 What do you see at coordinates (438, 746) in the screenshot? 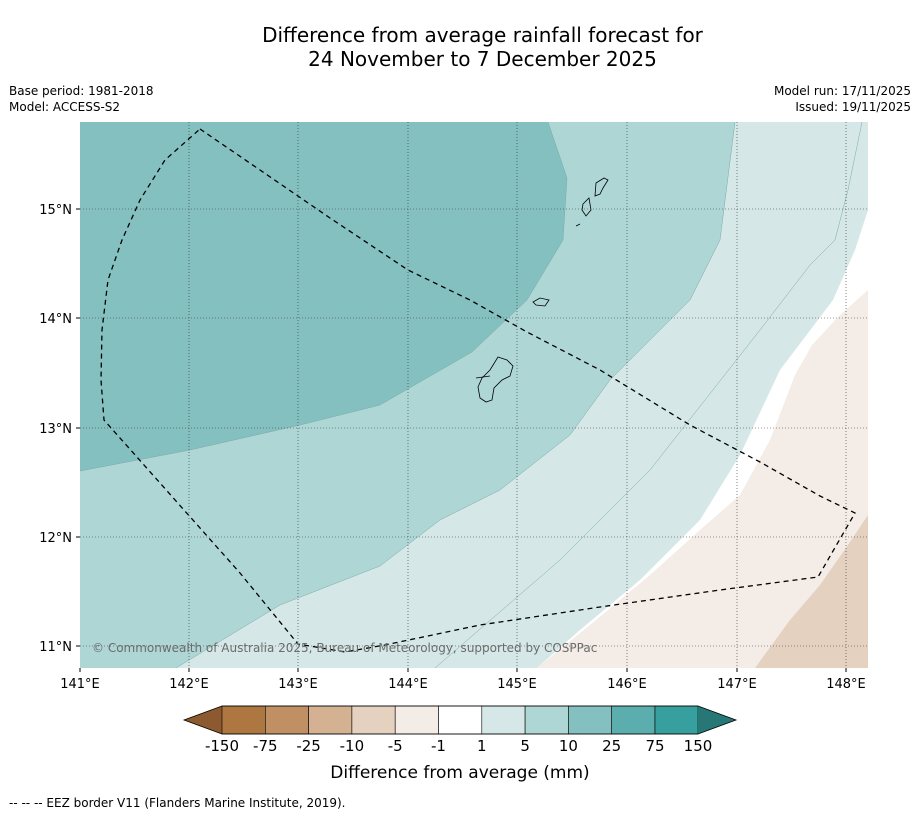
I see `colorbar-label: -1` at bounding box center [438, 746].